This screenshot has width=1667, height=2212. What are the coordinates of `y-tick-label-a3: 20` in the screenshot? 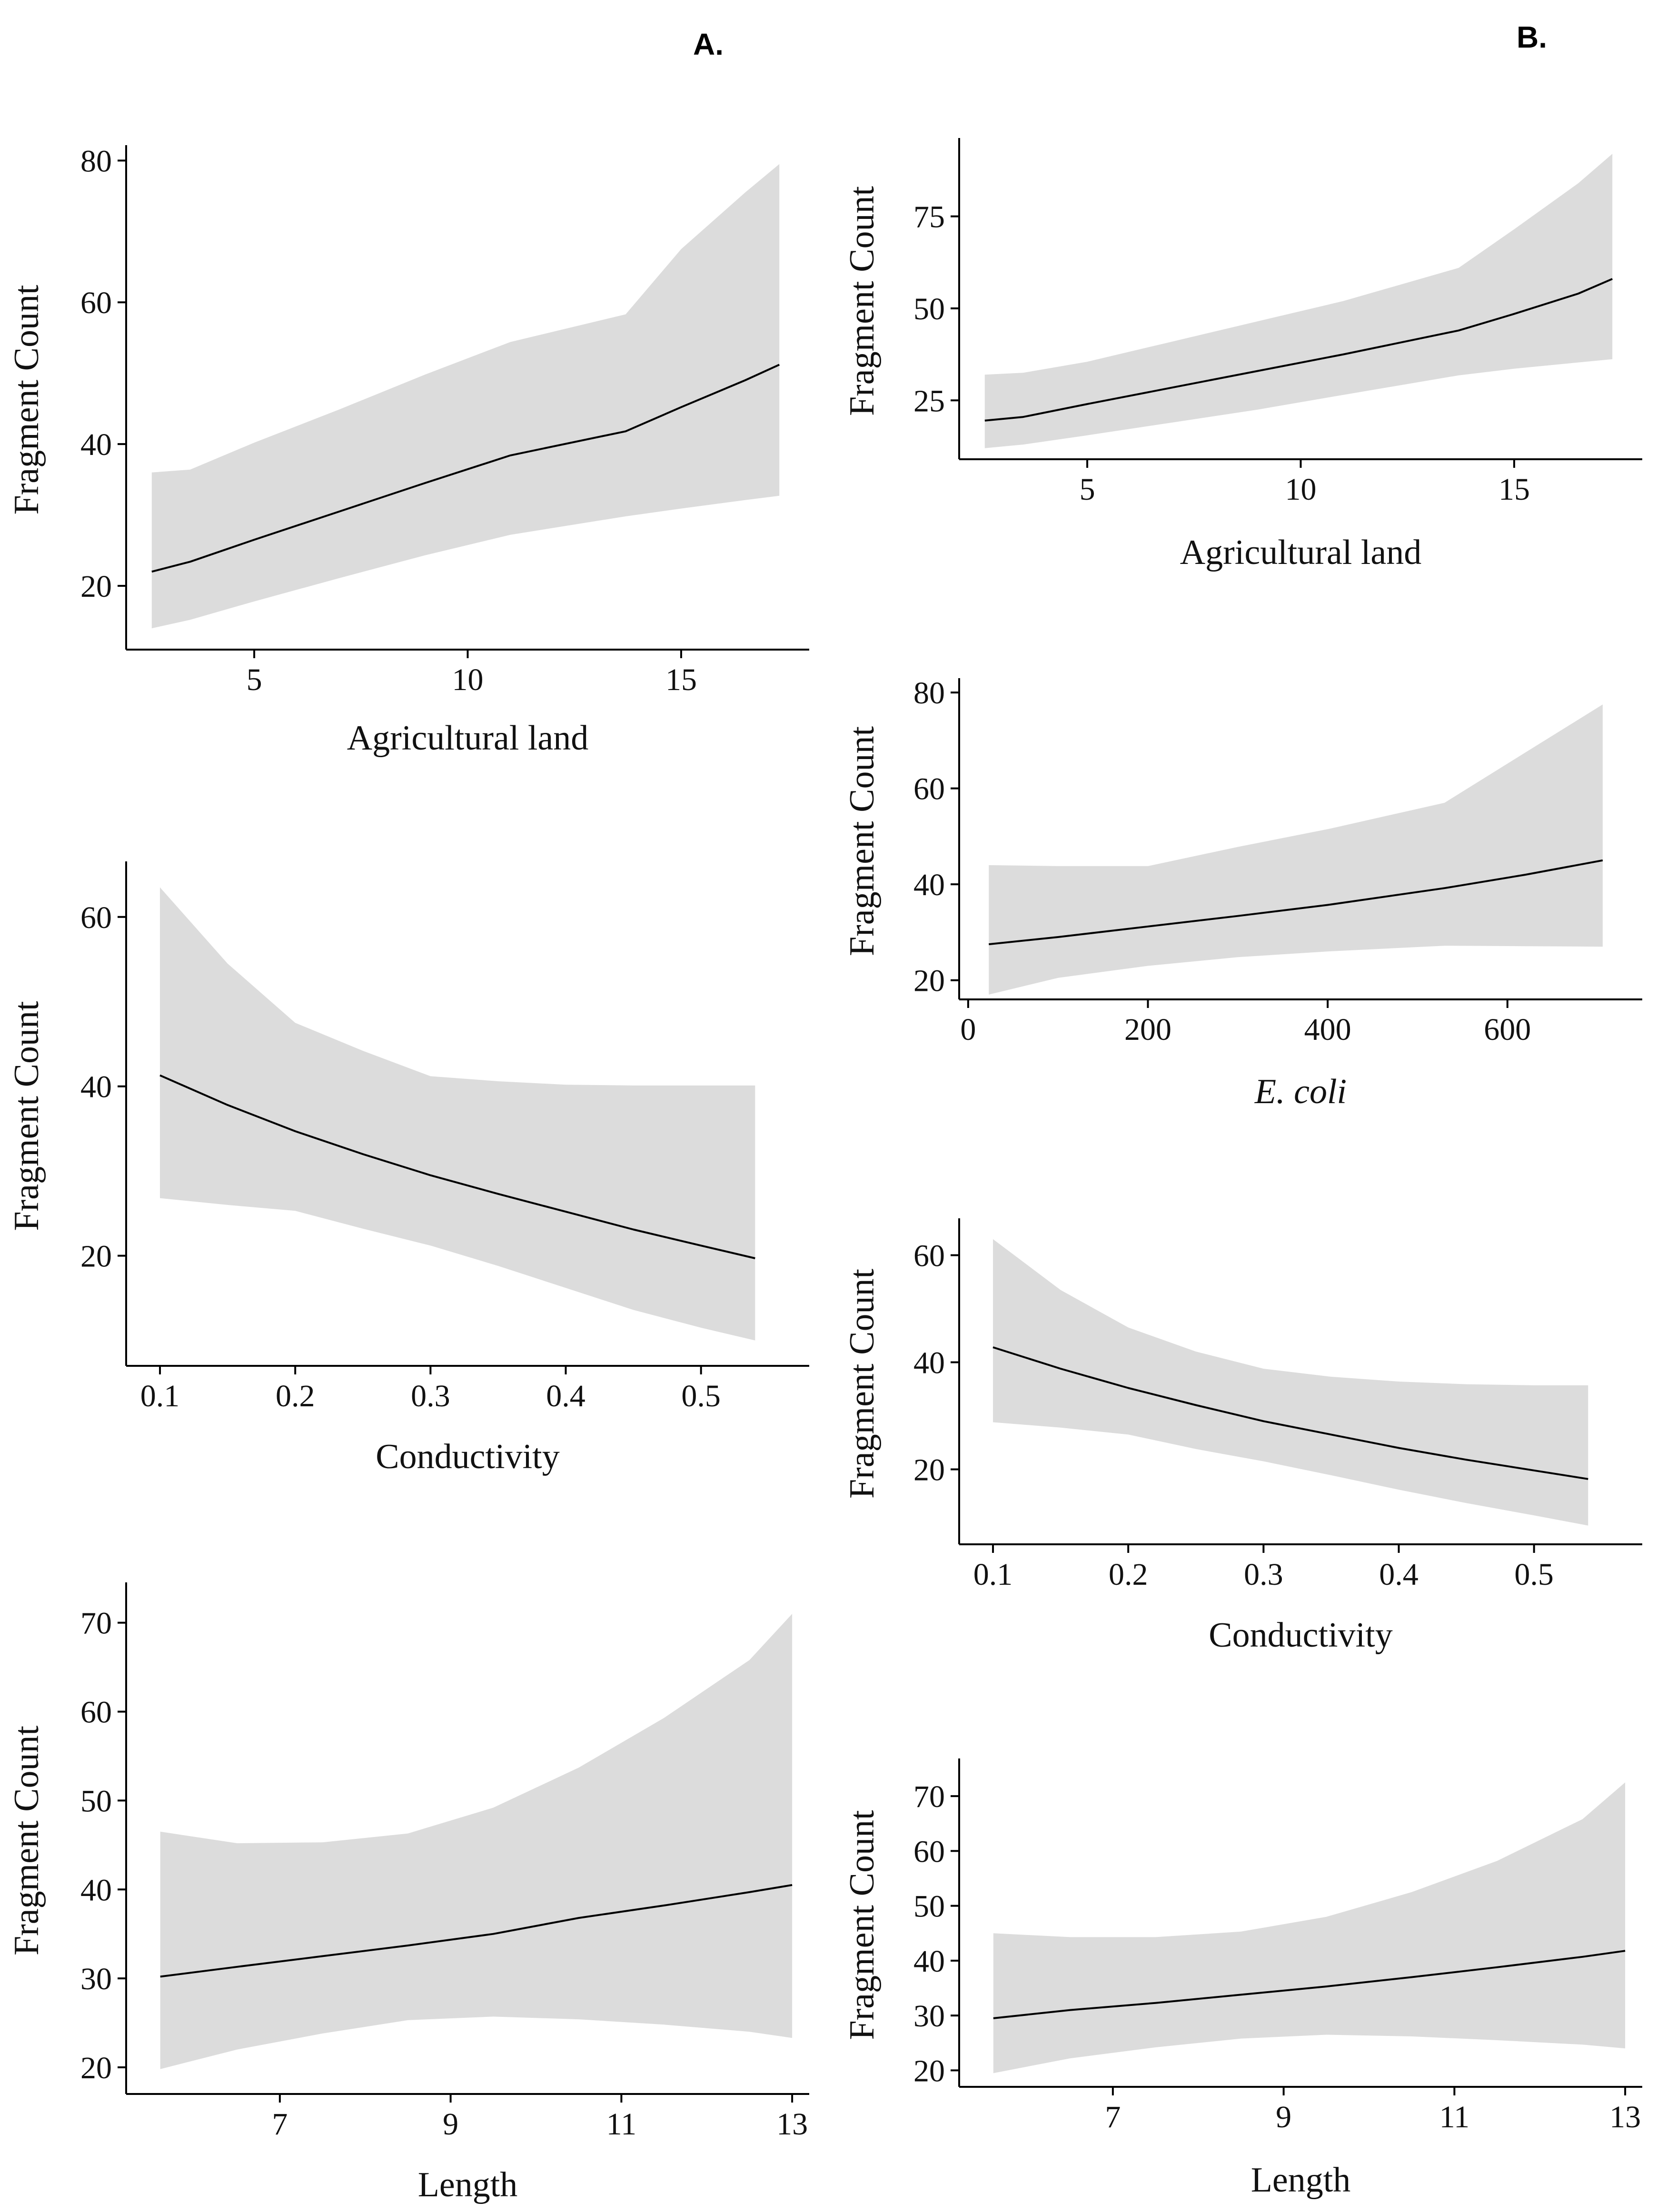 It's located at (96, 2068).